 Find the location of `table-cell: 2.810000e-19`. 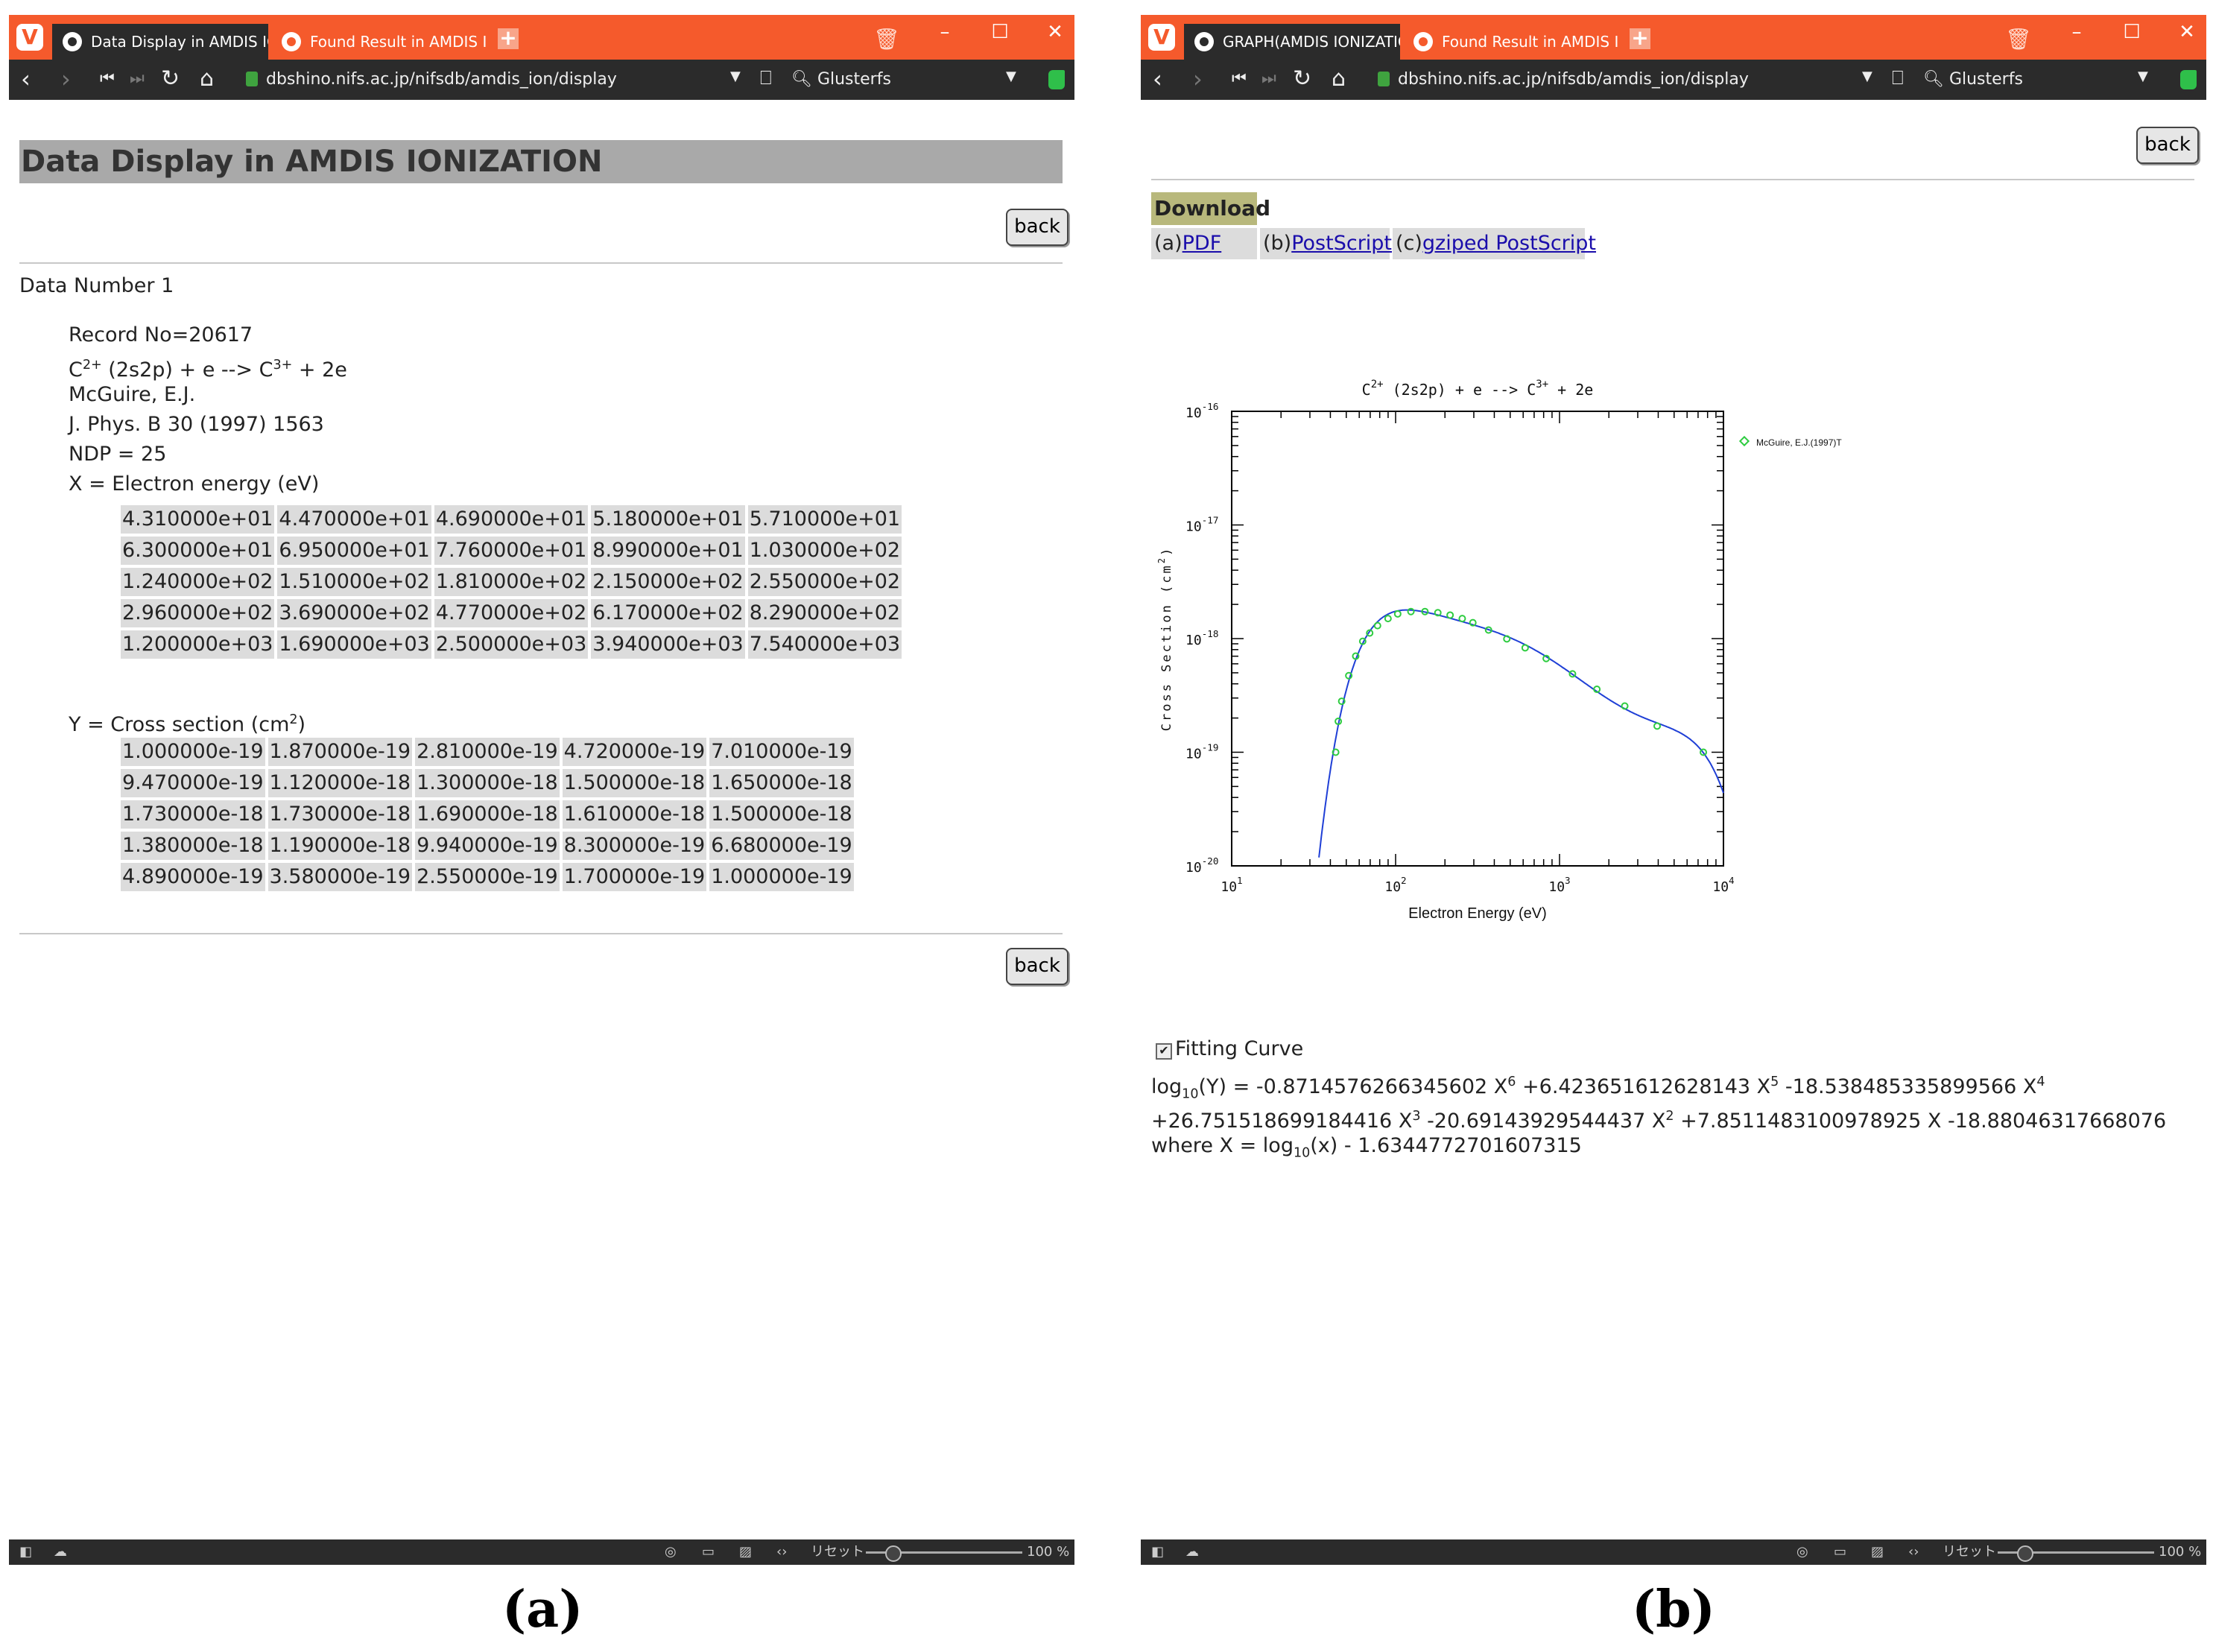

table-cell: 2.810000e-19 is located at coordinates (487, 752).